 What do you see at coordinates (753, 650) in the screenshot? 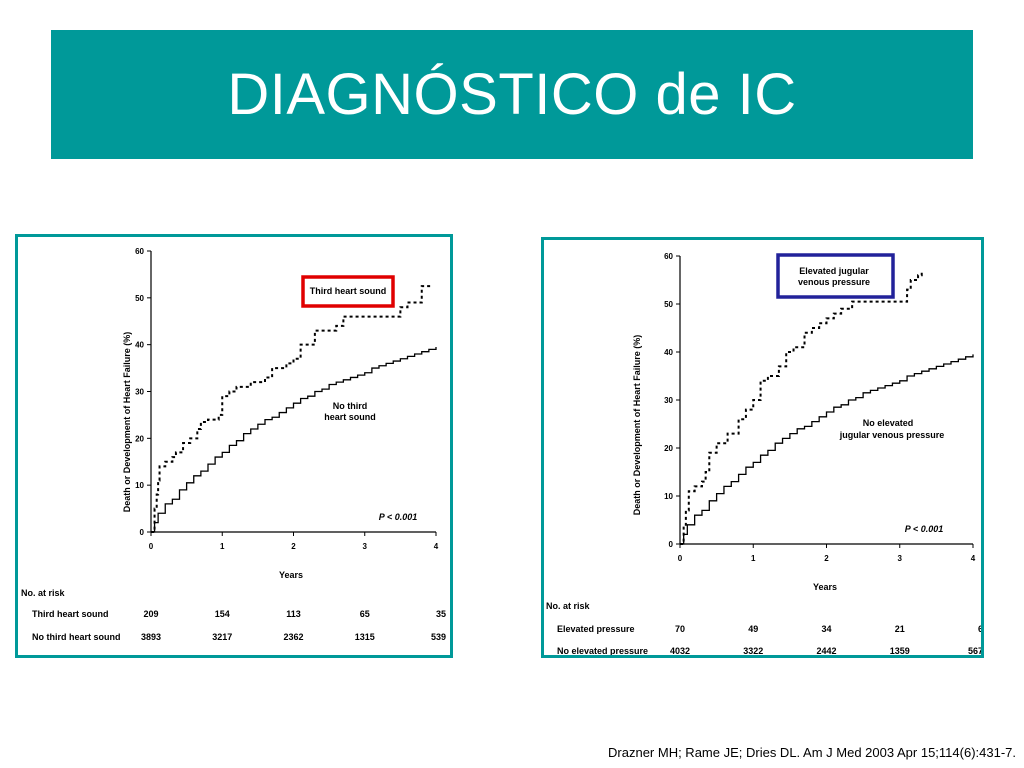
I see `at-risk-value: 3322` at bounding box center [753, 650].